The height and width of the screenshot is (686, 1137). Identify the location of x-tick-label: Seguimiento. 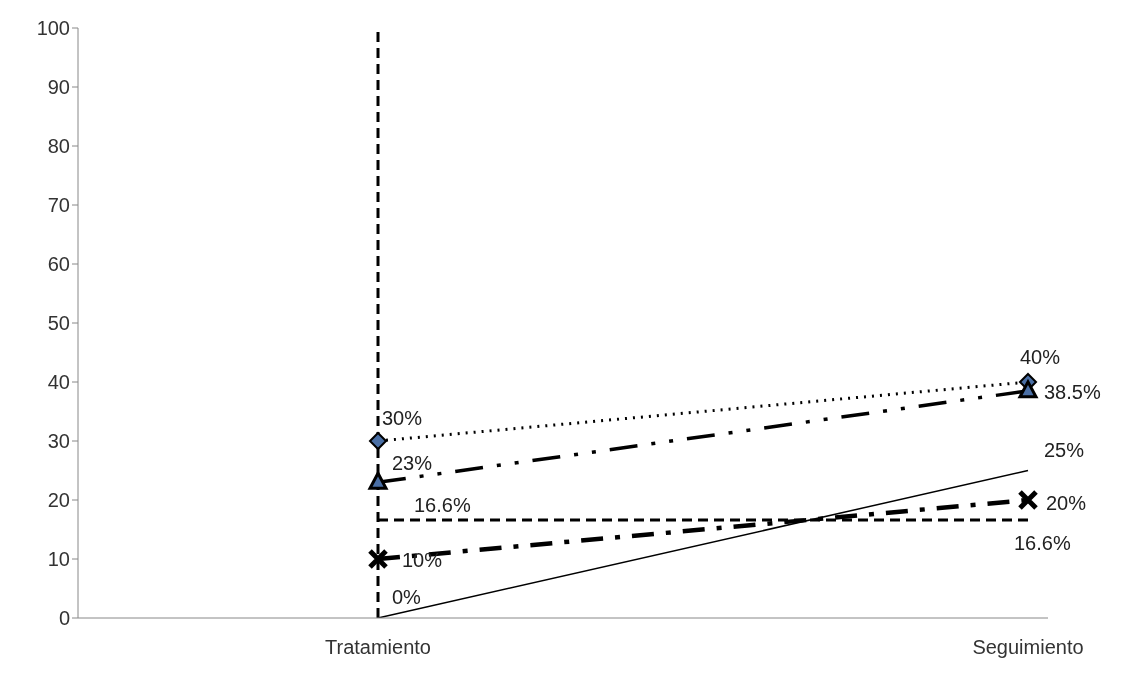
(1028, 647).